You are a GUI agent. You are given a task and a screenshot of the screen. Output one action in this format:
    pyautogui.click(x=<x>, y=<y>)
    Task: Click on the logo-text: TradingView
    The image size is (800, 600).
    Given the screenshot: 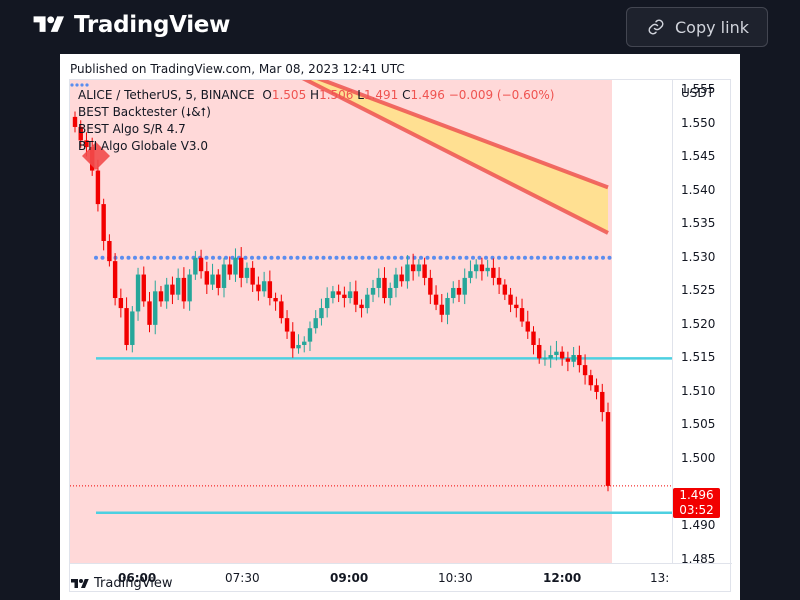 What is the action you would take?
    pyautogui.click(x=152, y=25)
    